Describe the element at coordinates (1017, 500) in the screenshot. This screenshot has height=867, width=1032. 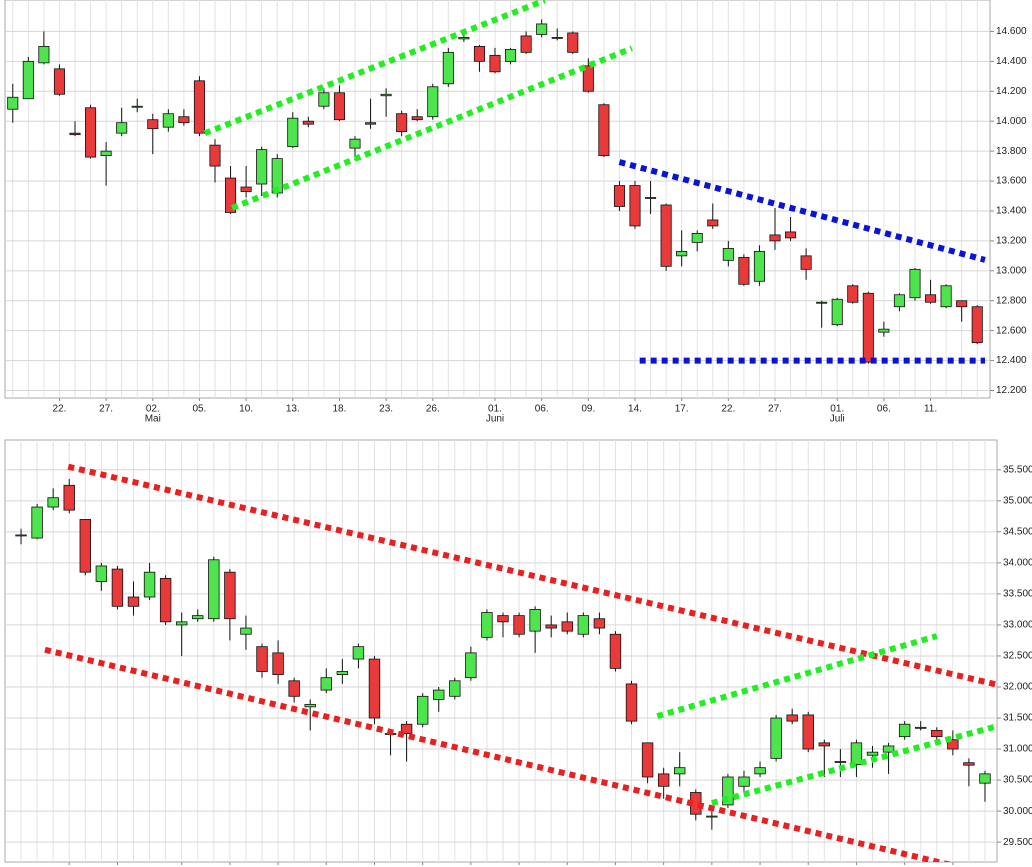
I see `y-tick-label: 35.000` at that location.